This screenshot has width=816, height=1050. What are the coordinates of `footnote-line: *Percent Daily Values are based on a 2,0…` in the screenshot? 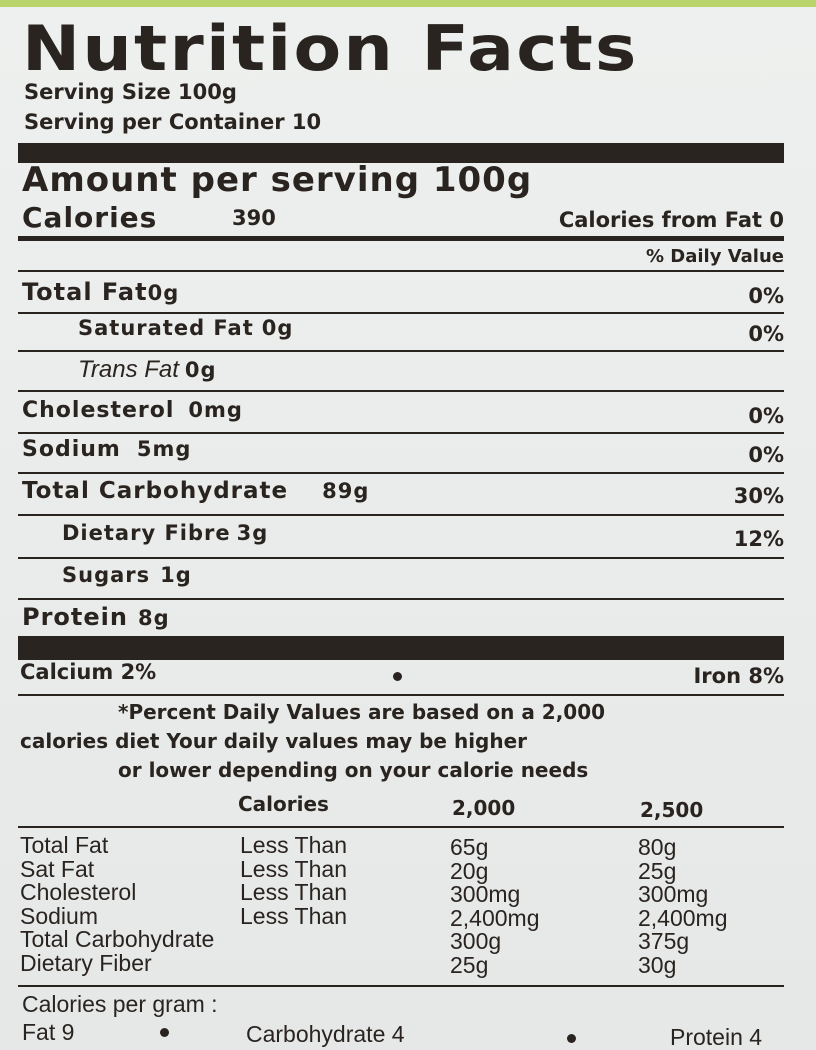 It's located at (362, 712).